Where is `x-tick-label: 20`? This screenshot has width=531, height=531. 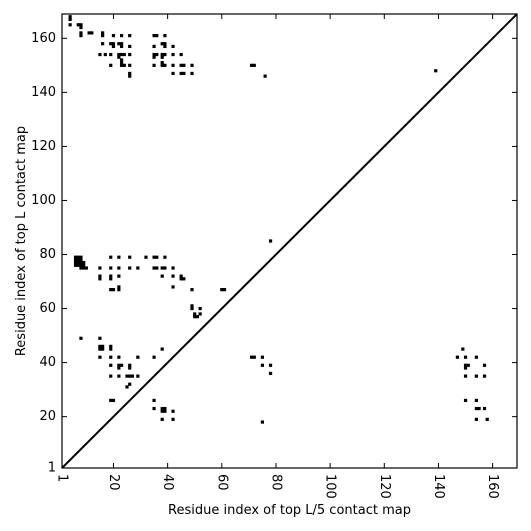 x-tick-label: 20 is located at coordinates (113, 482).